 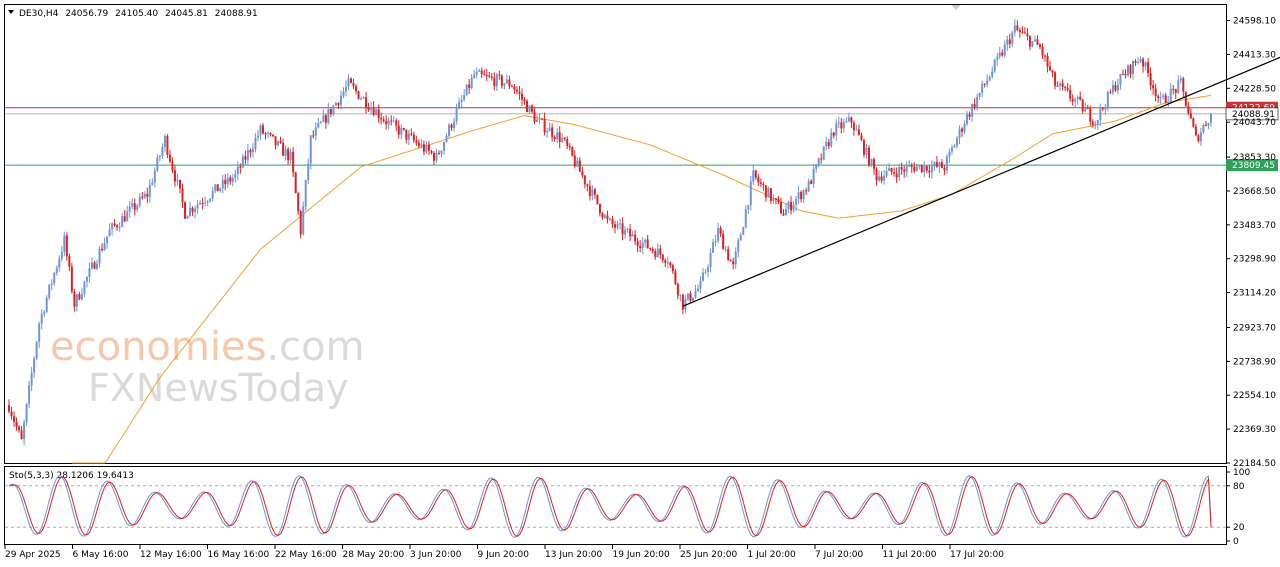 I want to click on symbol-dropdown-icon, so click(x=11, y=12).